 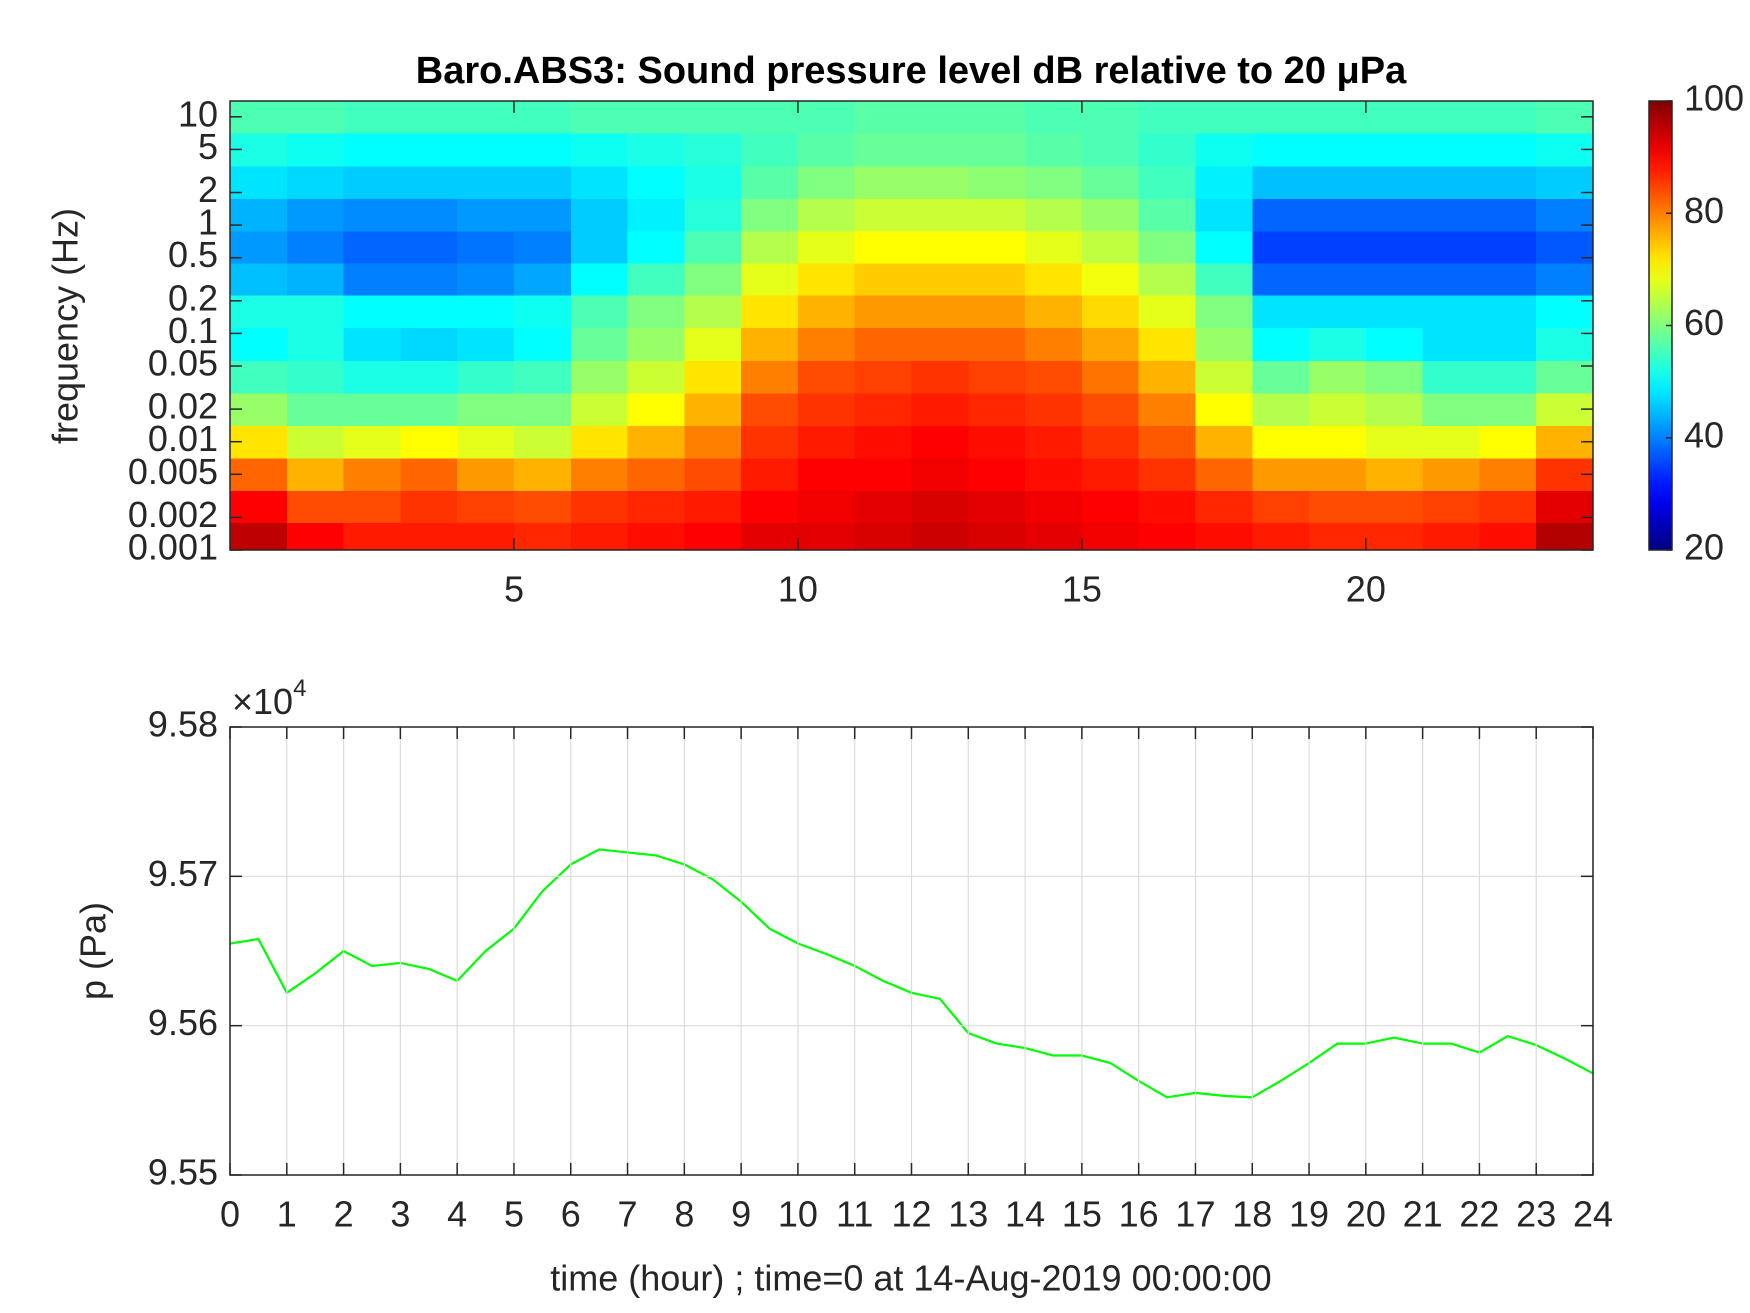 I want to click on x-tick-label: 19, so click(x=1309, y=1214).